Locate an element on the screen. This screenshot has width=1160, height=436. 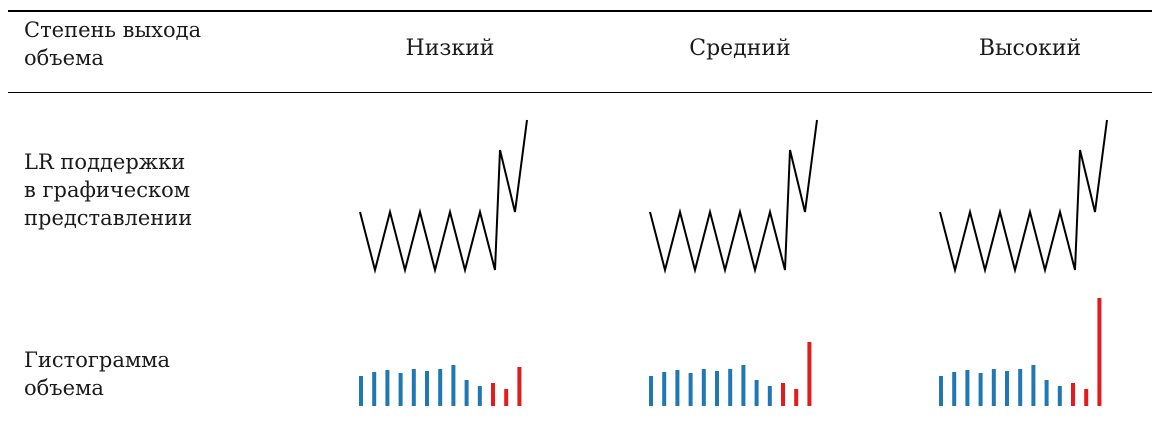
zigzag-medium is located at coordinates (733, 196).